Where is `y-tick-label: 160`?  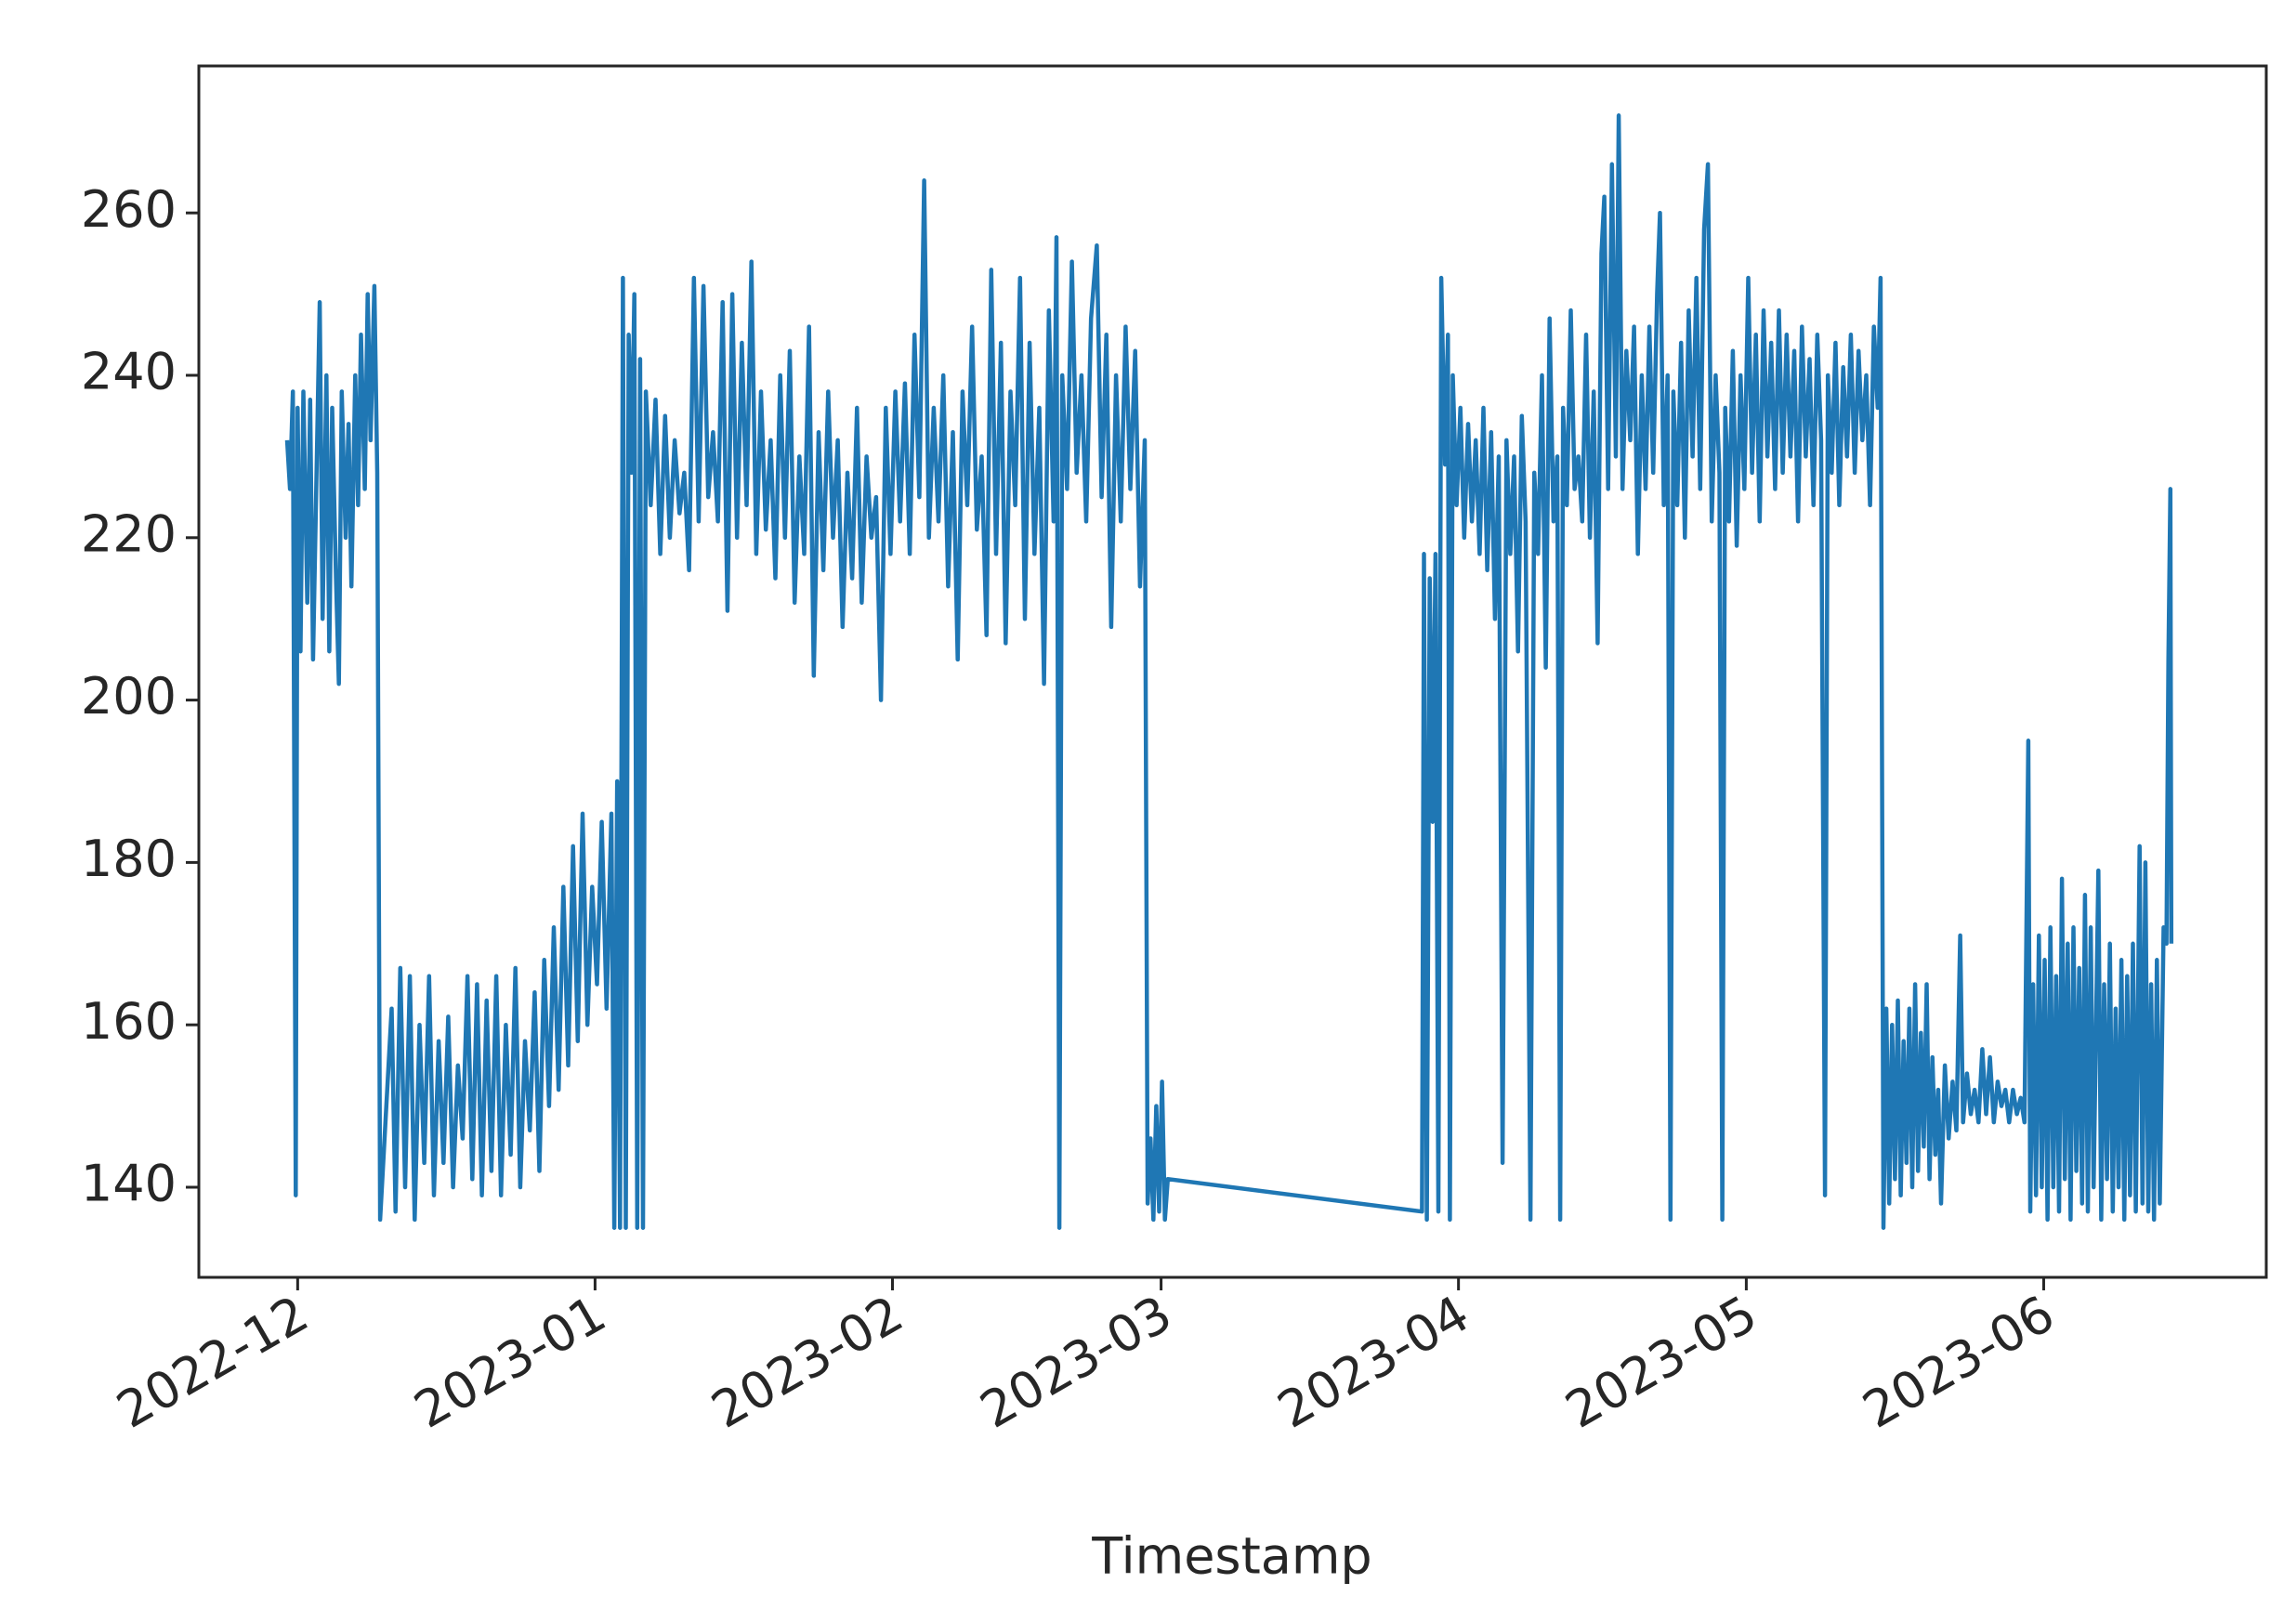 y-tick-label: 160 is located at coordinates (129, 1021).